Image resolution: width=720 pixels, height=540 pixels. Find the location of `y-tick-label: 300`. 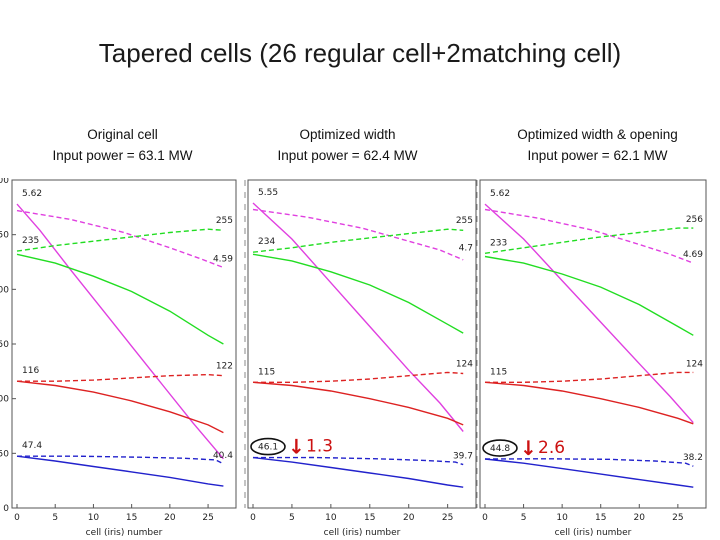

y-tick-label: 300 is located at coordinates (4, 182).